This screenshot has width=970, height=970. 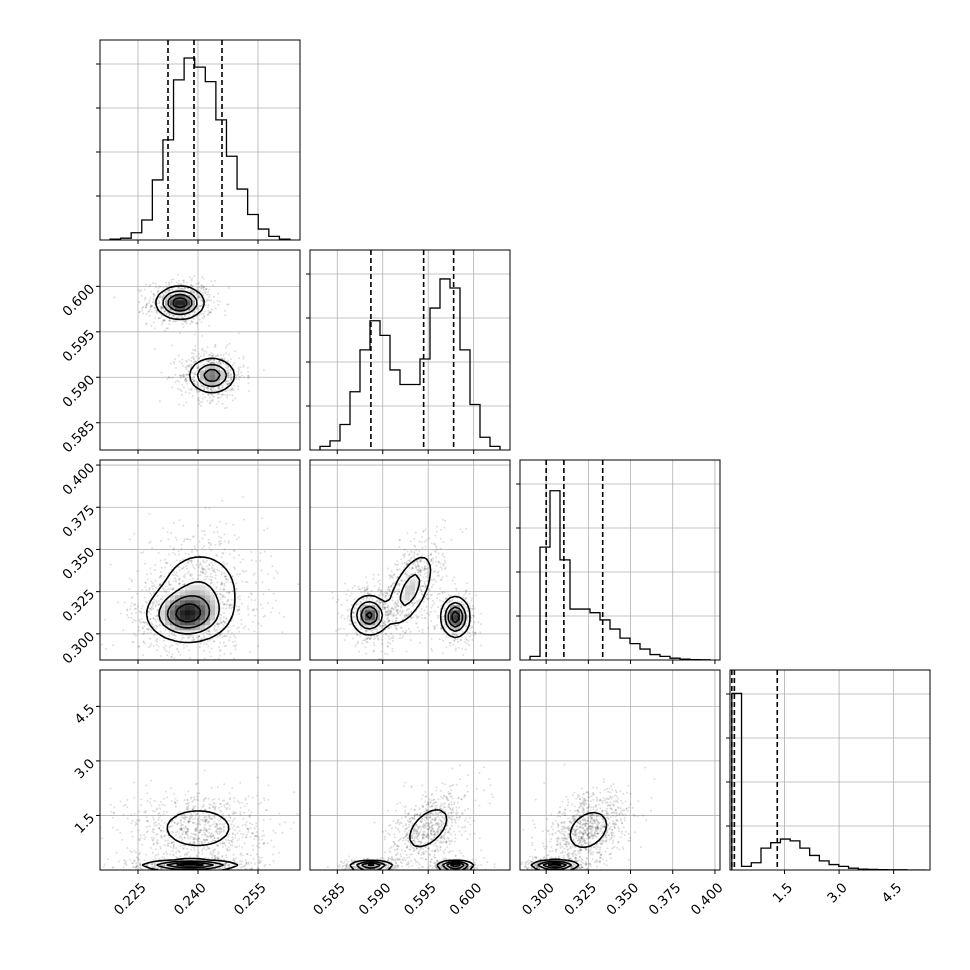 I want to click on contours, so click(x=410, y=597).